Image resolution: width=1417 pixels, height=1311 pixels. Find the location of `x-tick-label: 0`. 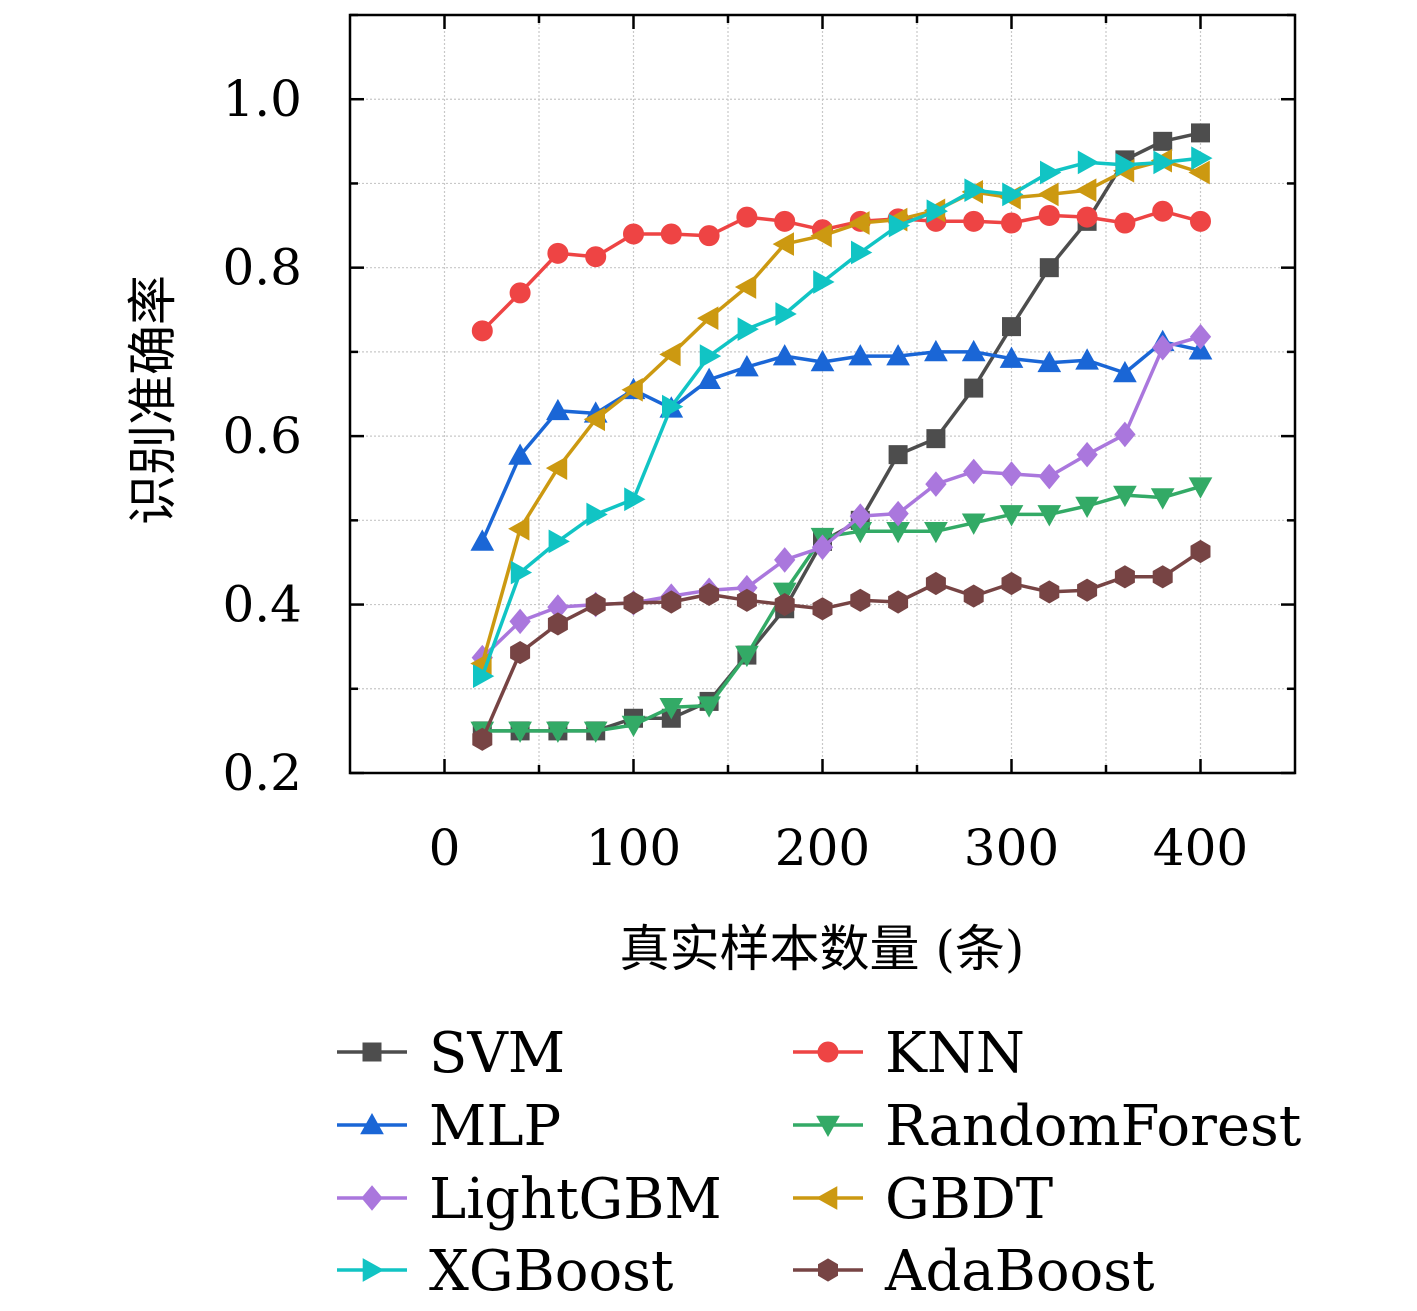

x-tick-label: 0 is located at coordinates (445, 848).